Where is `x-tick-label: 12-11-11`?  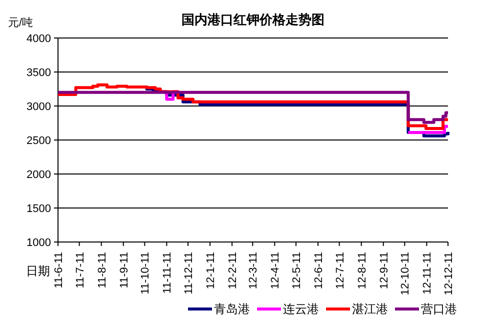 x-tick-label: 12-11-11 is located at coordinates (428, 273).